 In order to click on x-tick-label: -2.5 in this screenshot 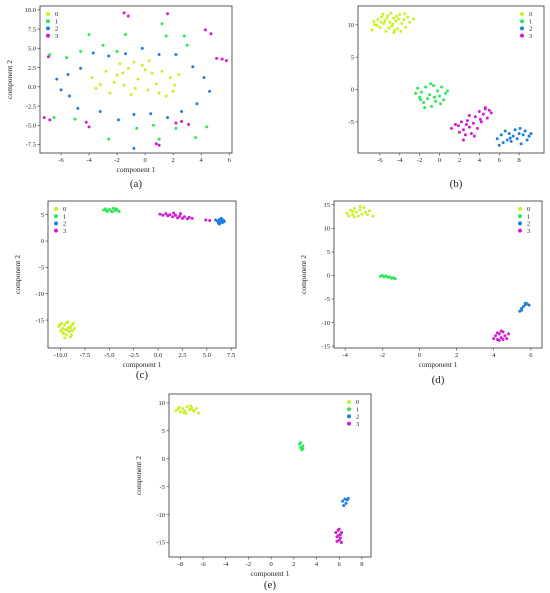, I will do `click(134, 355)`.